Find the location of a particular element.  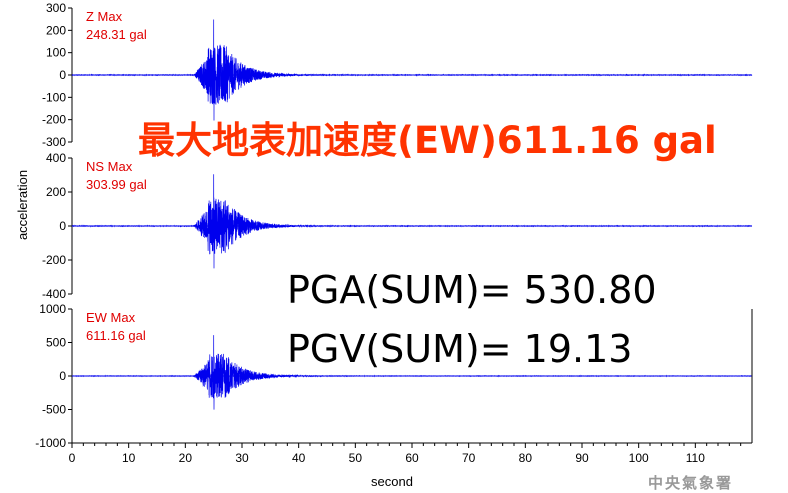

y-tick-label-ew: 1000 is located at coordinates (52, 309).